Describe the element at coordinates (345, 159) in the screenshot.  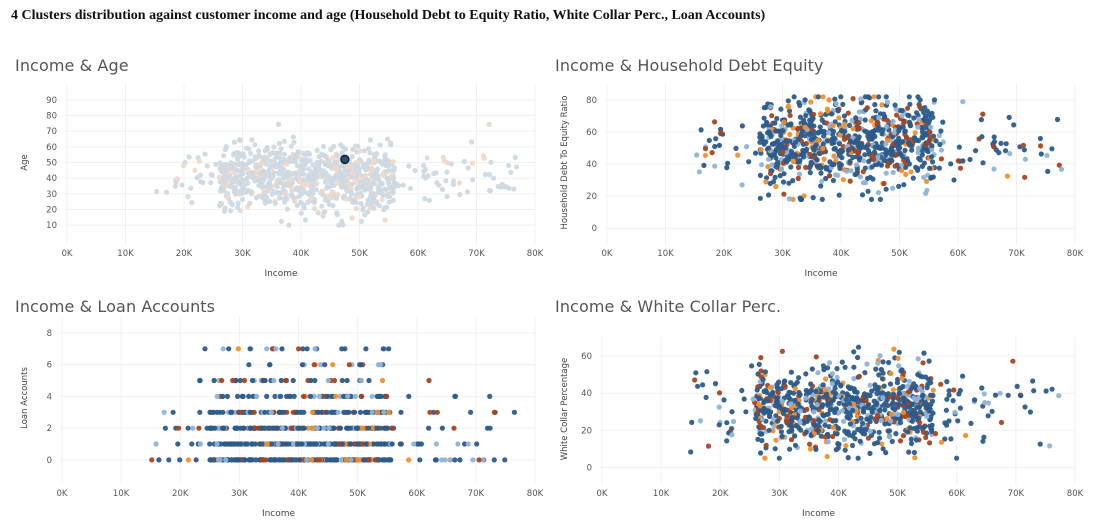
I see `highlighted-point` at that location.